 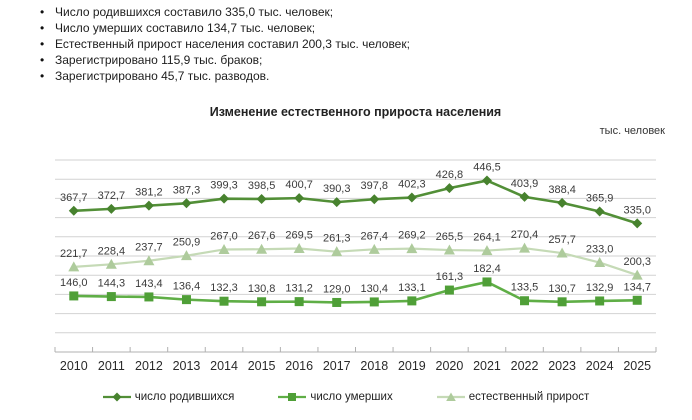 I want to click on data-label: 143,4, so click(x=149, y=284).